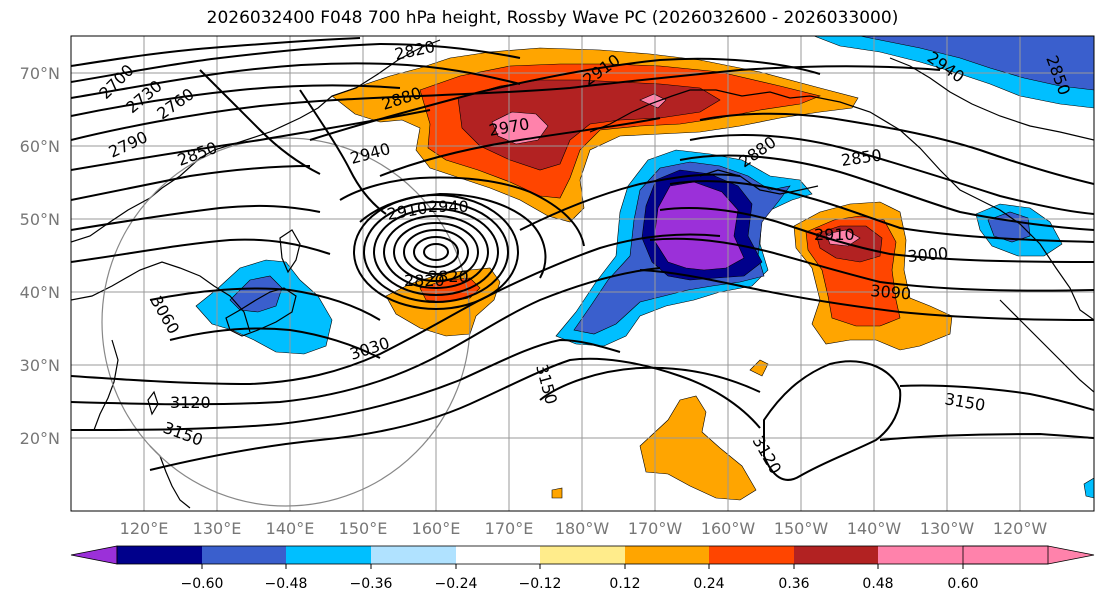 This screenshot has height=604, width=1105. What do you see at coordinates (40, 146) in the screenshot?
I see `lat-label: 60°N` at bounding box center [40, 146].